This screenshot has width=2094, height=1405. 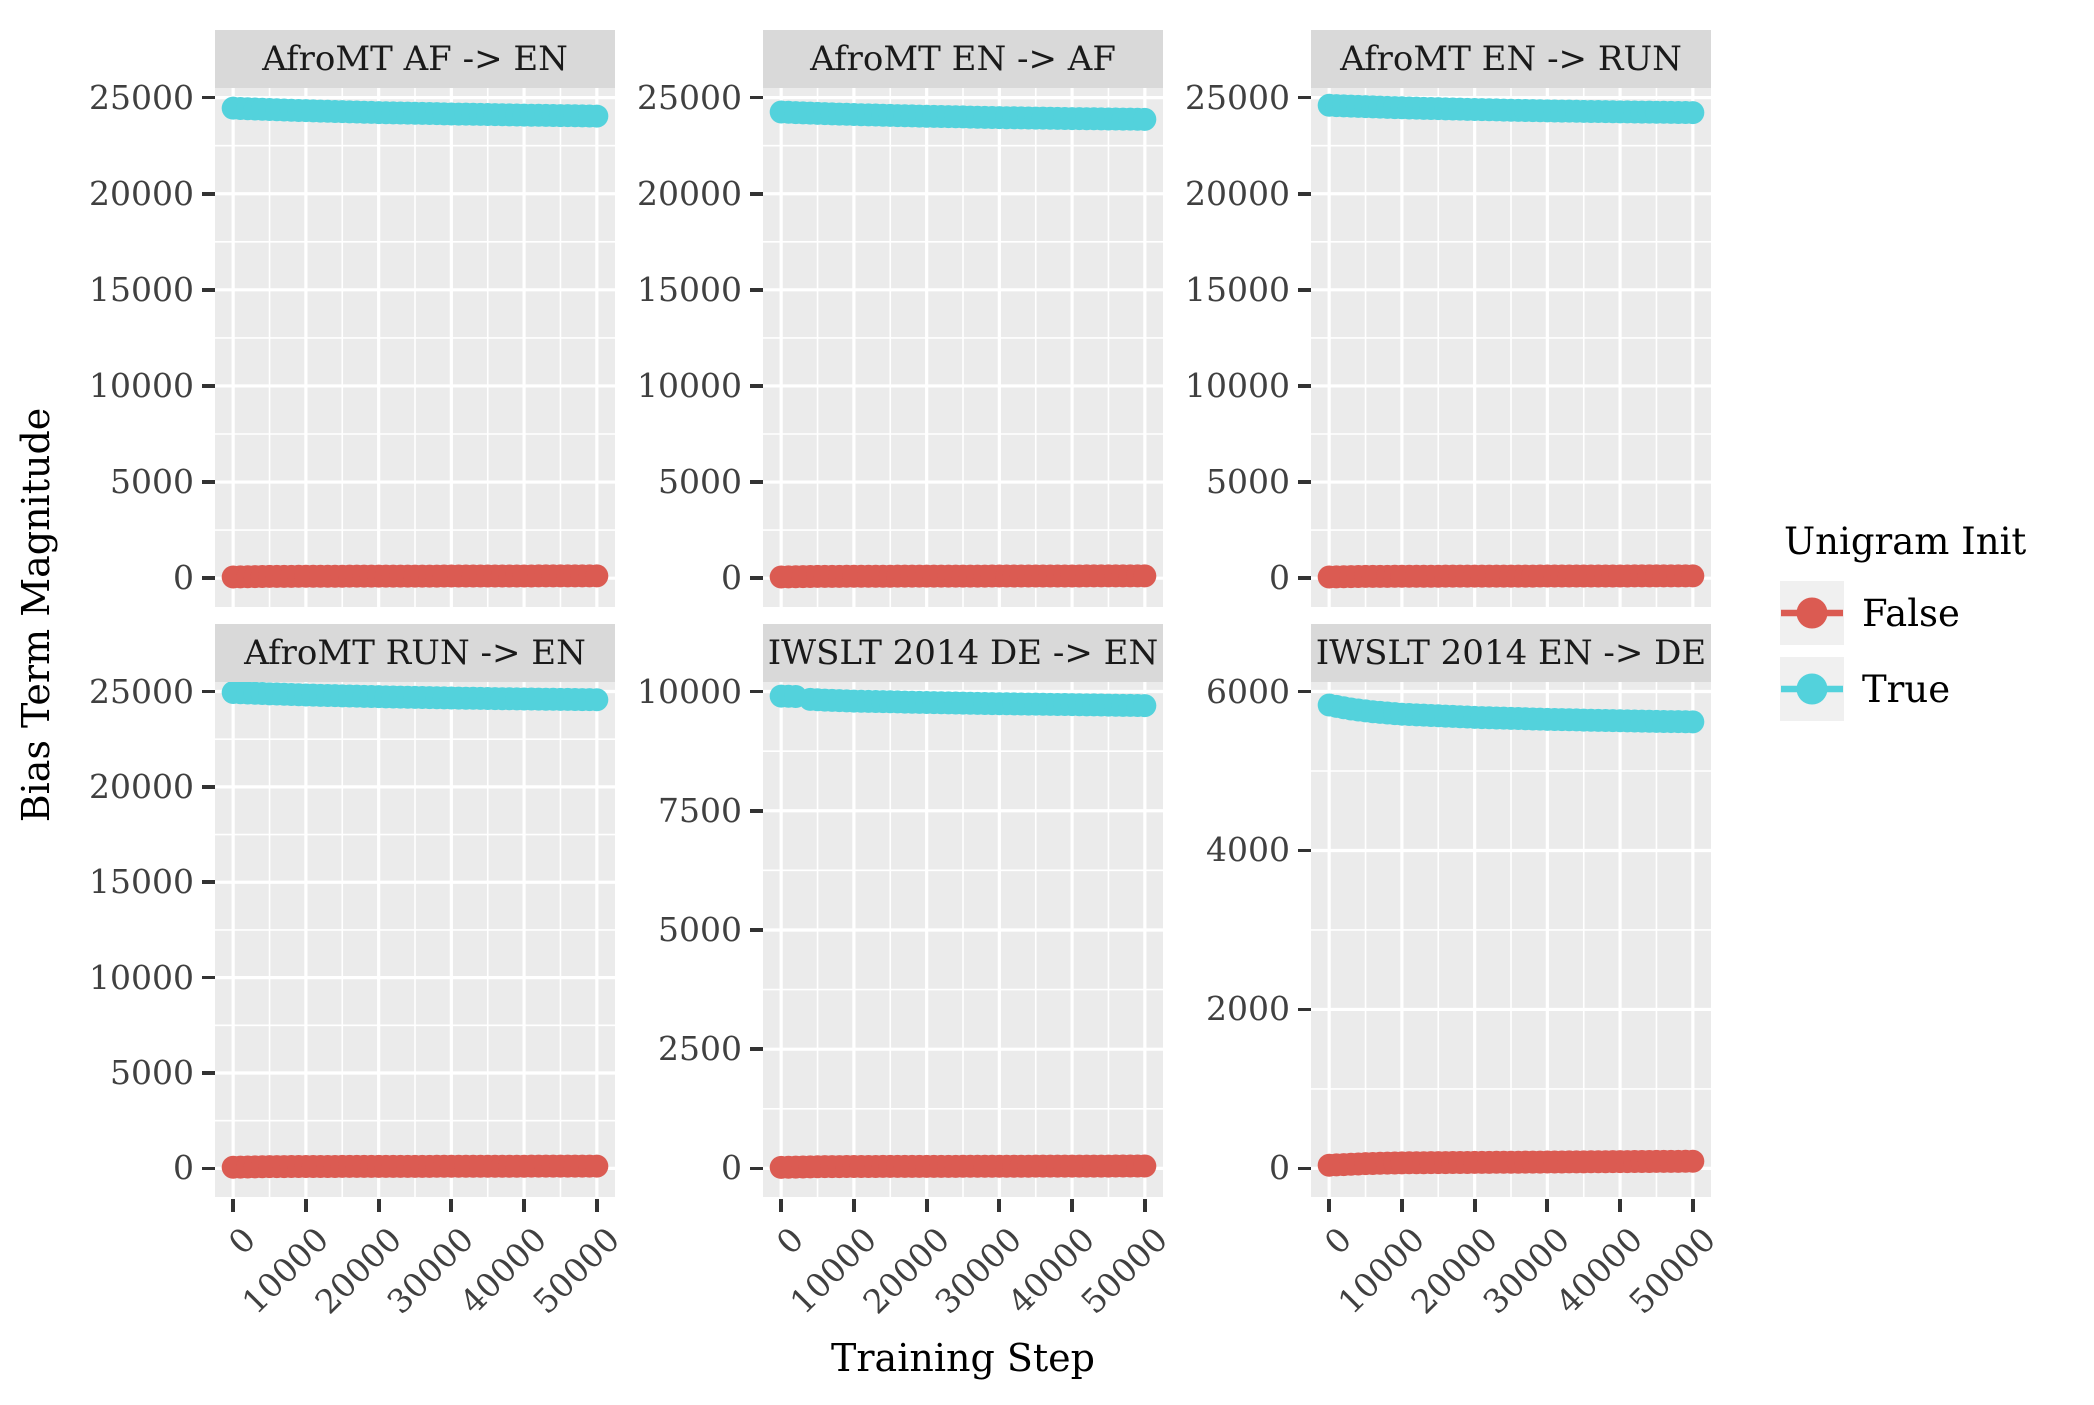 I want to click on facet-title: AfroMT RUN -> EN, so click(x=415, y=653).